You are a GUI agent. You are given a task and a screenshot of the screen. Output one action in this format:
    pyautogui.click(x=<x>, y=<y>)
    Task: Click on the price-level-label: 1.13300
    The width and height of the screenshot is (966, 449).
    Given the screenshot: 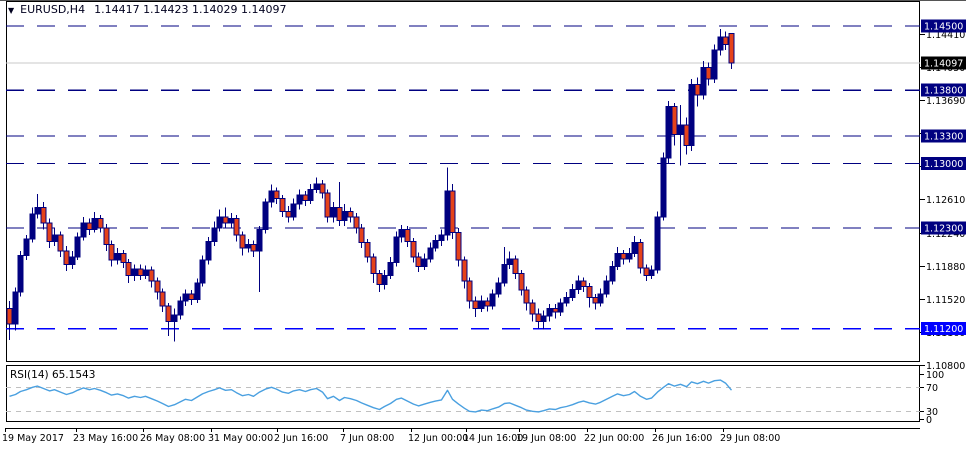 What is the action you would take?
    pyautogui.click(x=943, y=137)
    